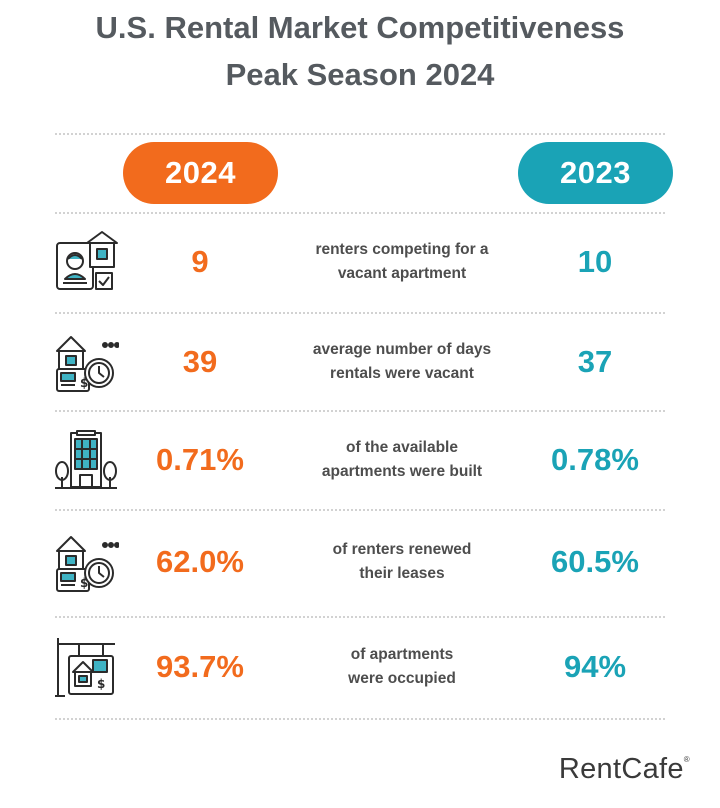 This screenshot has height=808, width=720. I want to click on stat-description-line-1: renters competing for a, so click(402, 249).